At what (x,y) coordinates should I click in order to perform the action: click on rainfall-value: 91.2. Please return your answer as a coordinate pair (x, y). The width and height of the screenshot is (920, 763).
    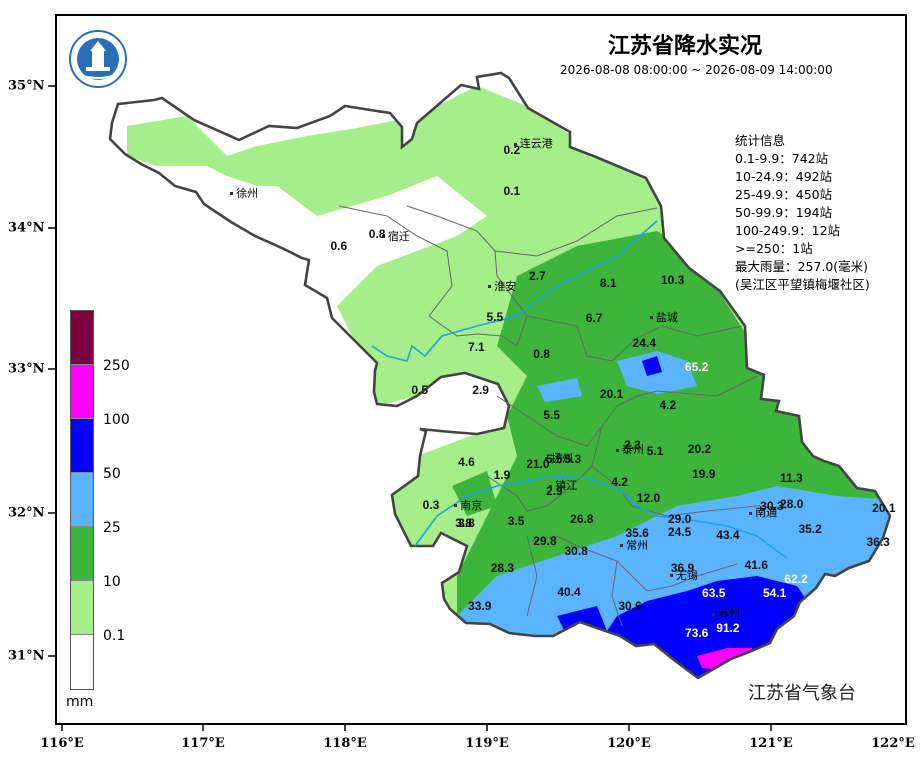
    Looking at the image, I should click on (728, 627).